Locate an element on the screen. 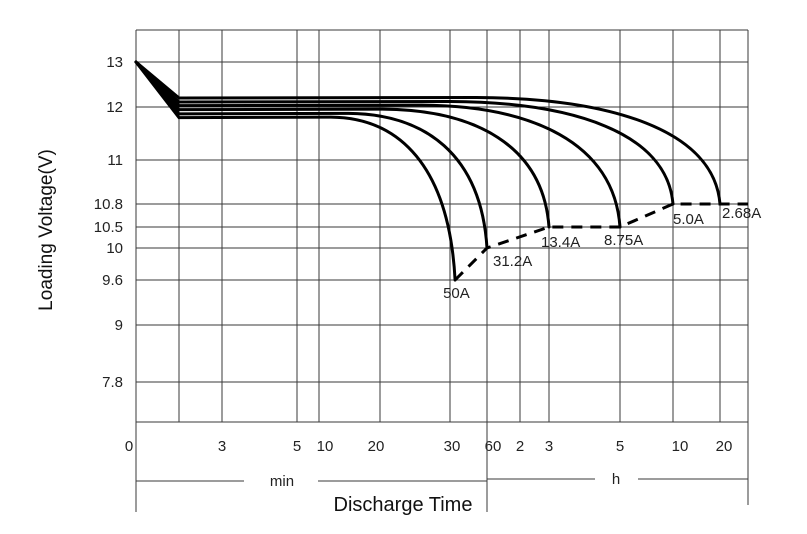  series-label: 5.0A is located at coordinates (688, 219).